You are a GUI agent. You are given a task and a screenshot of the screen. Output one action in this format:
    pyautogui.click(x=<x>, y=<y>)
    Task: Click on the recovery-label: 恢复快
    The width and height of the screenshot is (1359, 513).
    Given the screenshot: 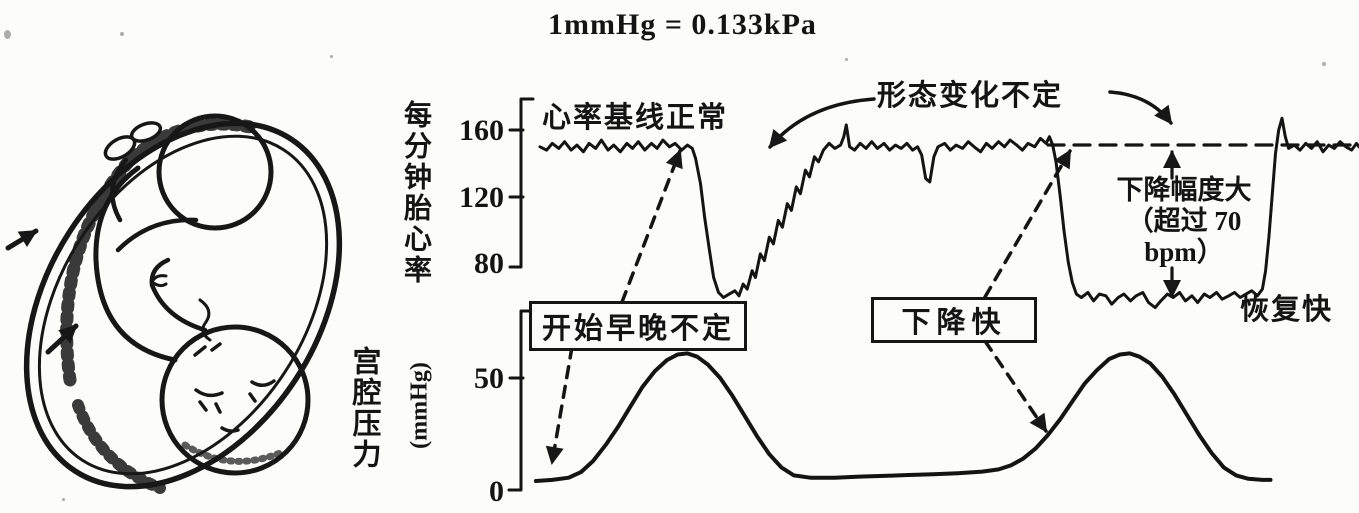 What is the action you would take?
    pyautogui.click(x=1287, y=310)
    